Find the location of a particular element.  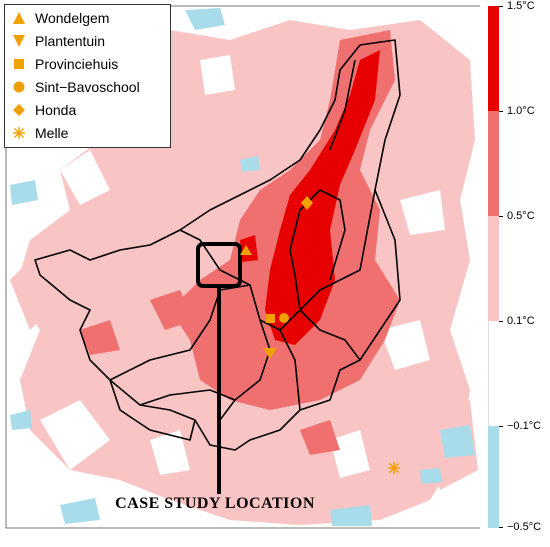

colorbar-segment-light is located at coordinates (493, 268).